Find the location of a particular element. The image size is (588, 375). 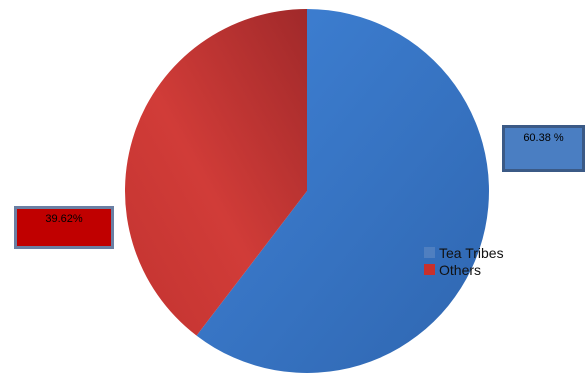

legend-item-others: Others is located at coordinates (464, 269).